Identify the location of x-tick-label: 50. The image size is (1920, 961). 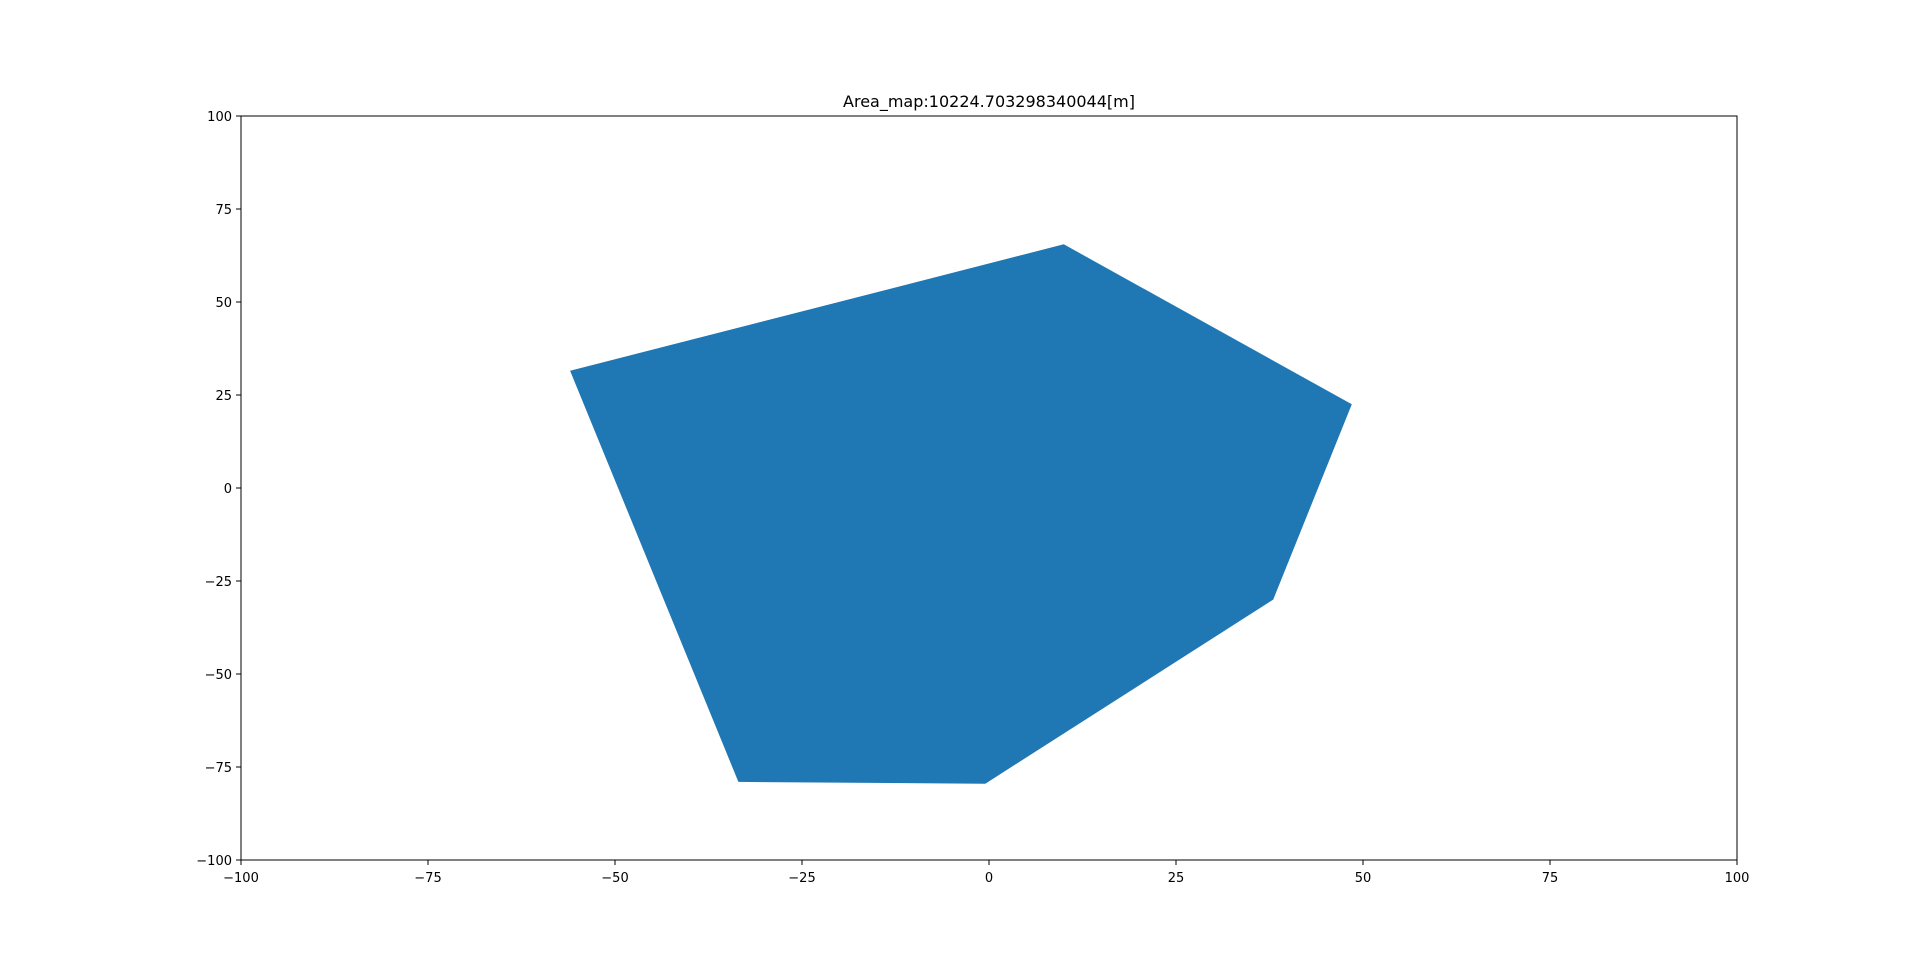
(1363, 878).